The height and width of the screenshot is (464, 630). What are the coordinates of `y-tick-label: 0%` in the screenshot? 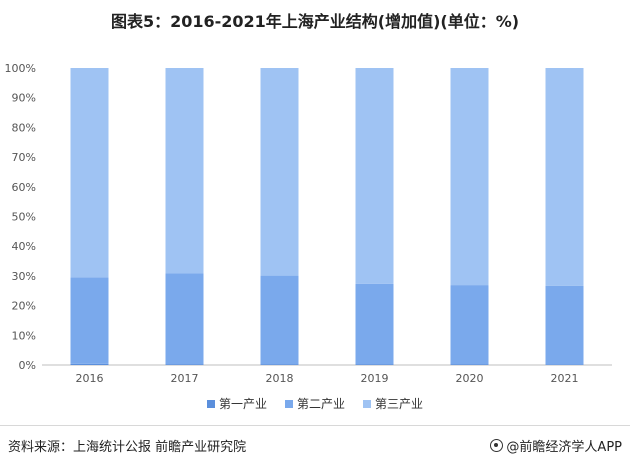 It's located at (27, 365).